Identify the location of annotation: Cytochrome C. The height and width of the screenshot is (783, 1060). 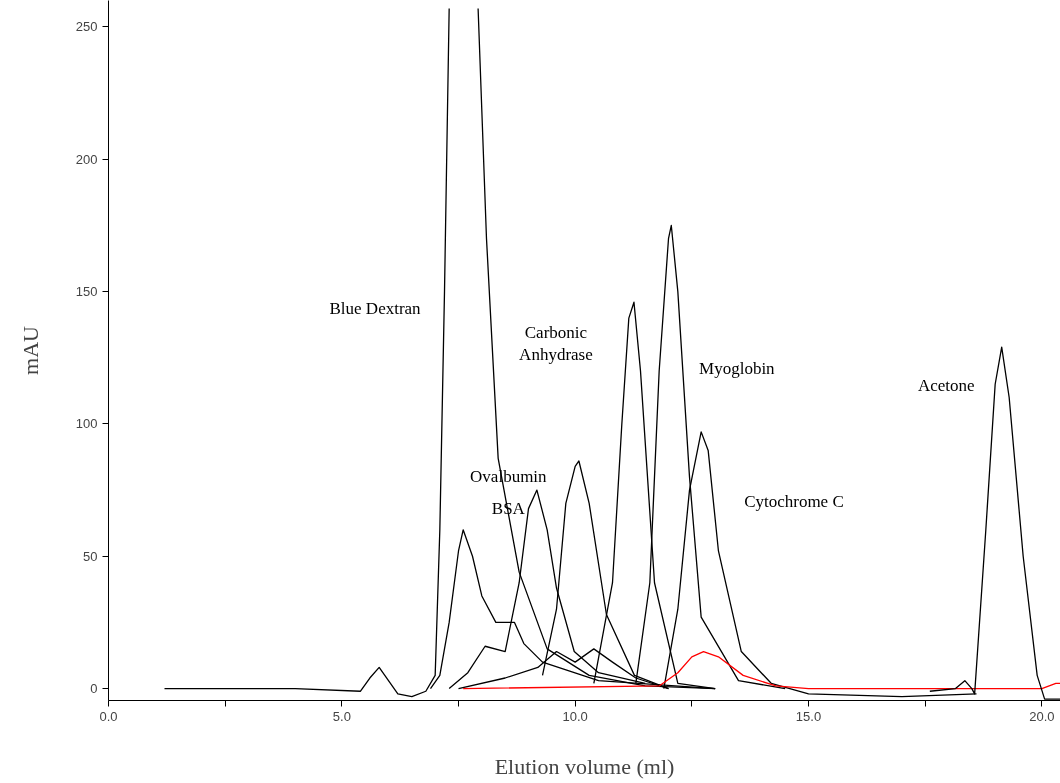
(794, 501).